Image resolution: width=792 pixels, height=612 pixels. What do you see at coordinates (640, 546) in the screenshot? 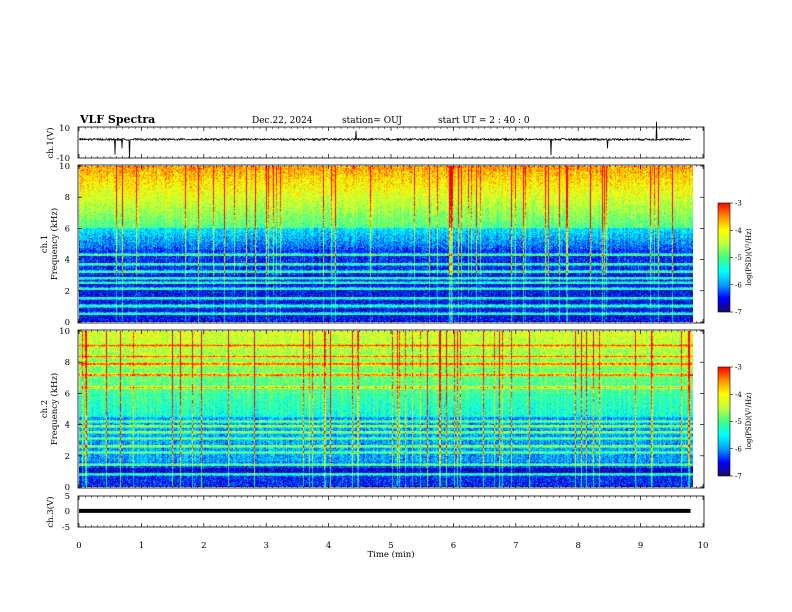
I see `time-tick-label: 9` at bounding box center [640, 546].